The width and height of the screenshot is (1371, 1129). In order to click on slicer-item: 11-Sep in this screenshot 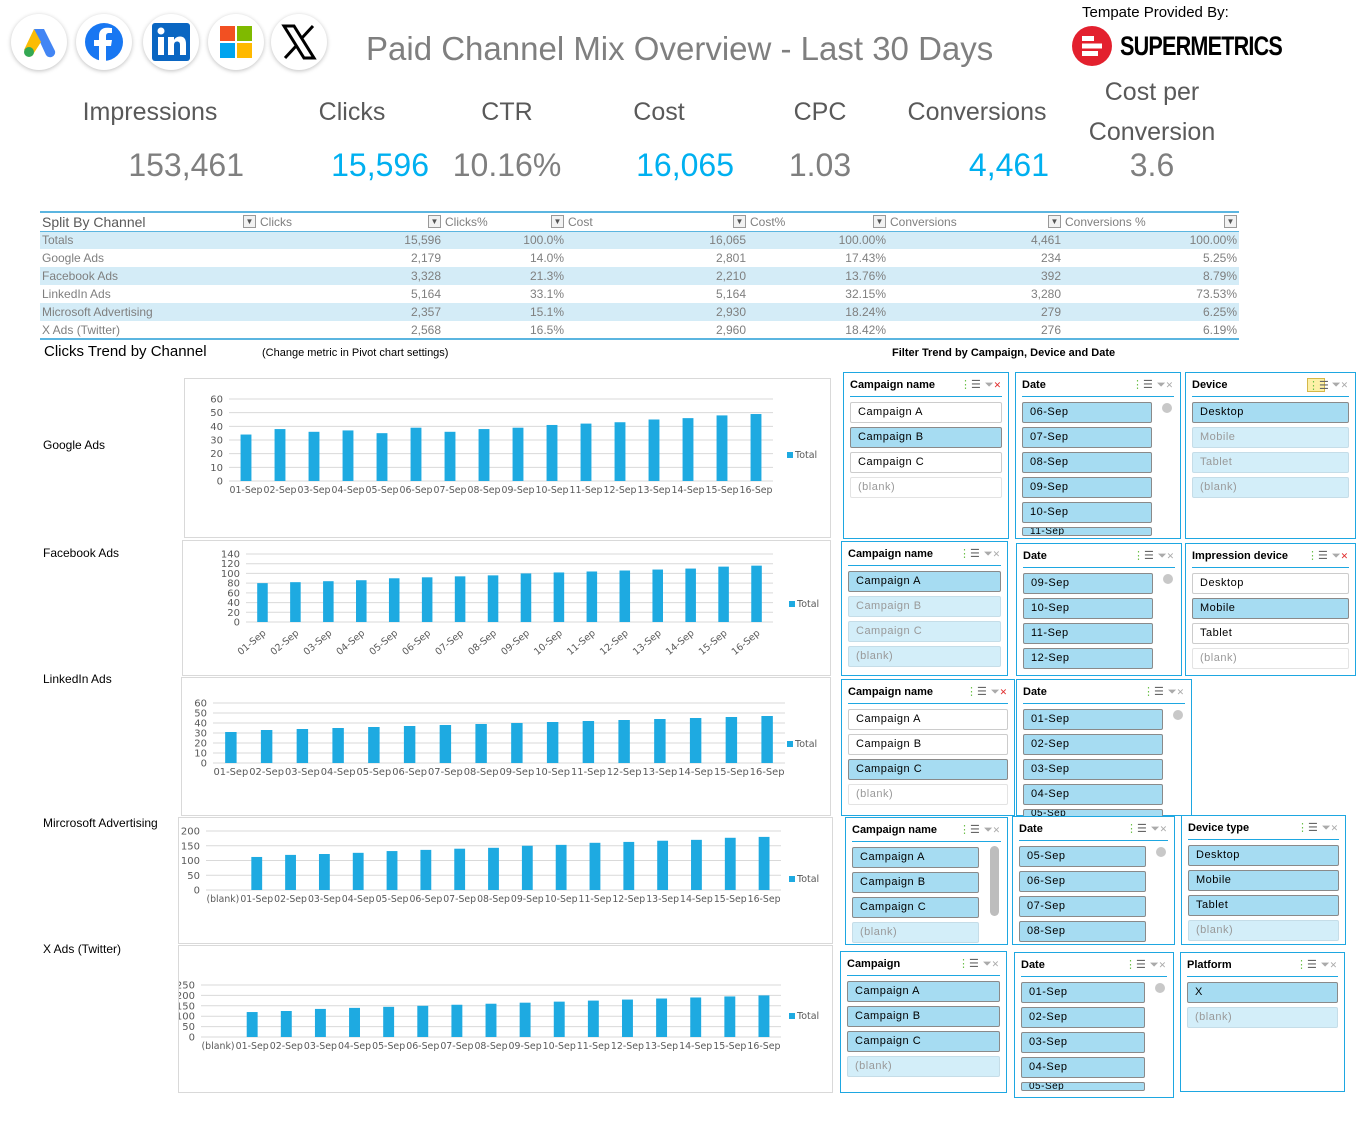, I will do `click(1088, 633)`.